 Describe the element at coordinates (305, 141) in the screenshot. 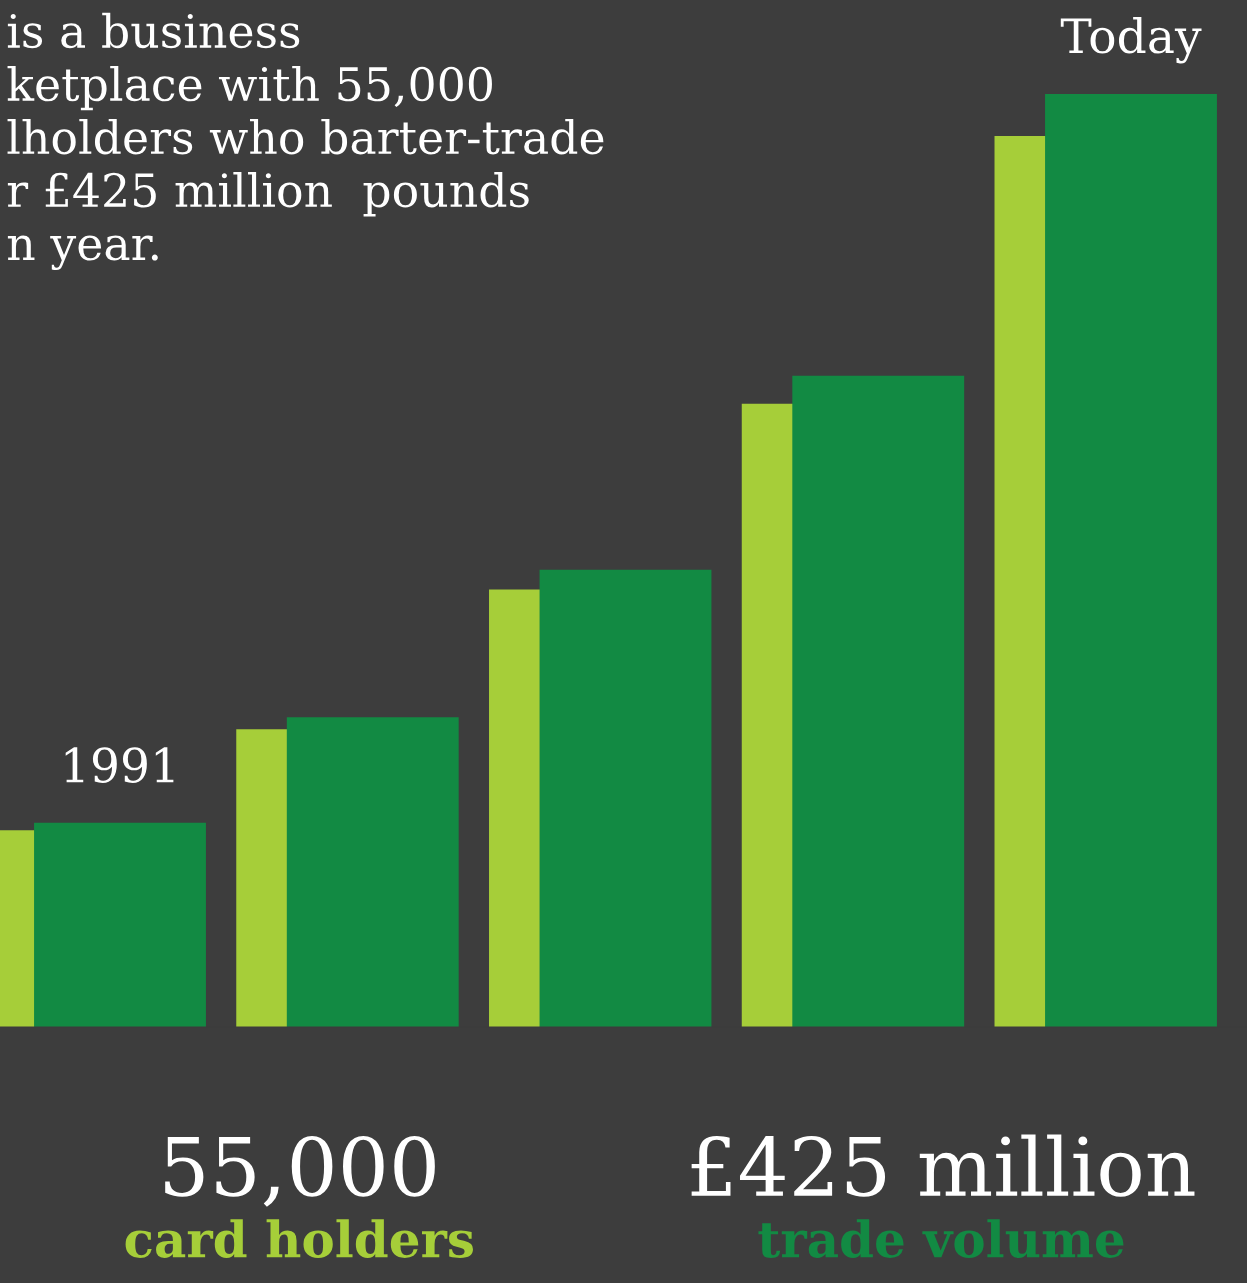

I see `annotation: is a business ketplace with 55,000 lholders who barter-trade r £425 million pounds n year.` at that location.